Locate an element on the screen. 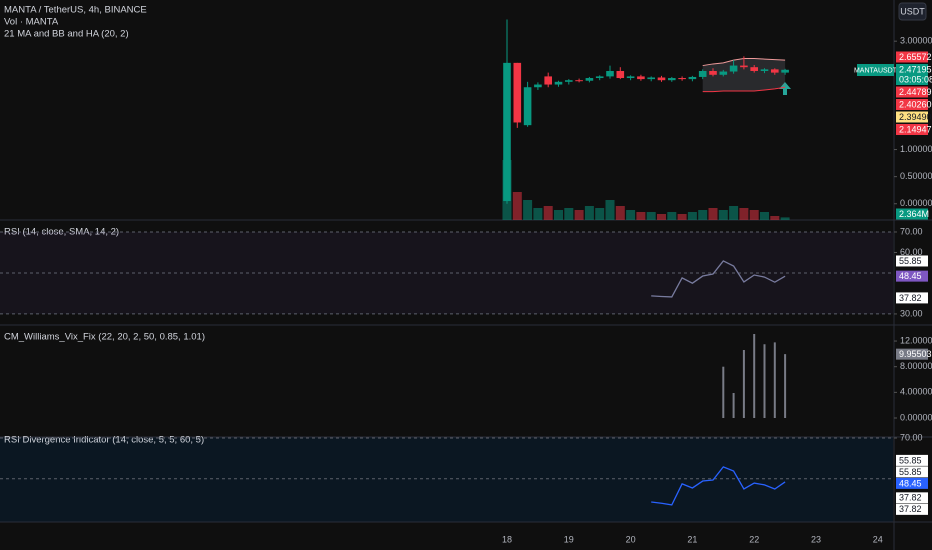 Image resolution: width=932 pixels, height=550 pixels. x-tick-label: 21 is located at coordinates (692, 539).